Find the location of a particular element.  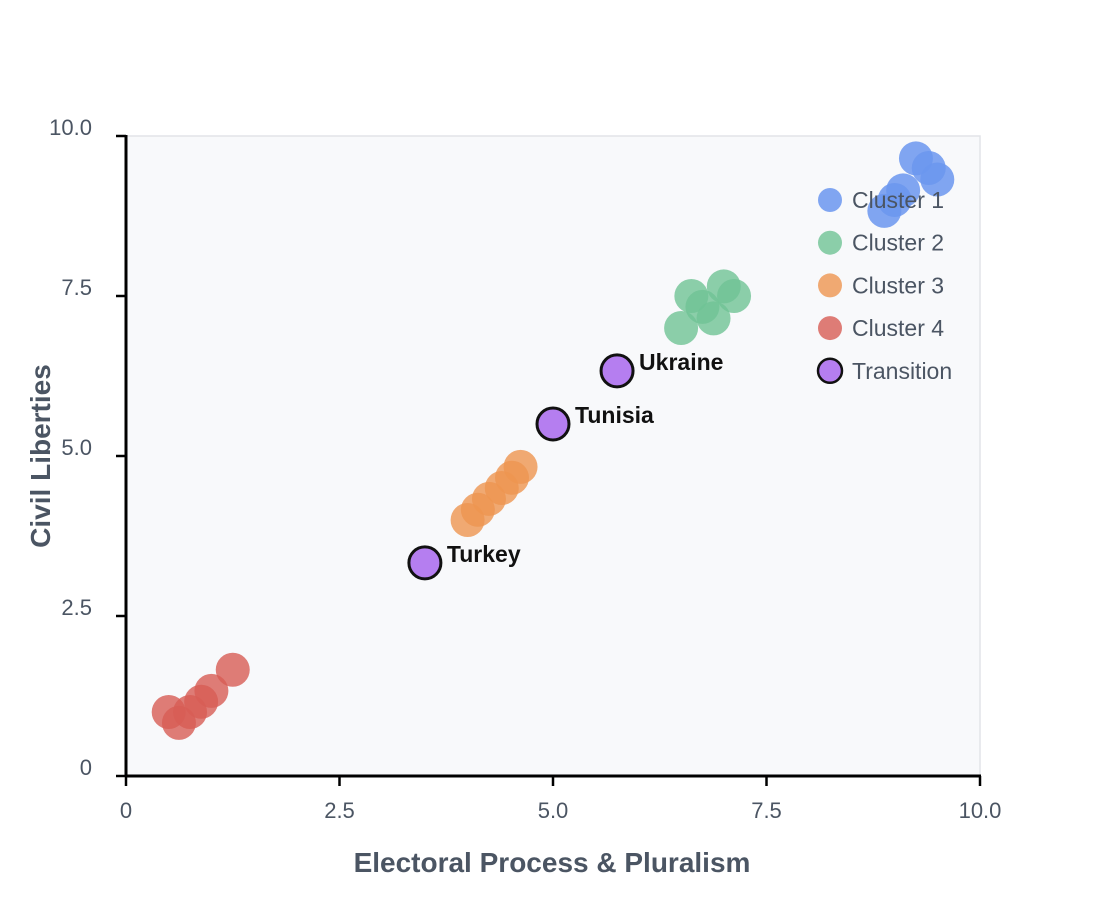

point-label: Turkey is located at coordinates (484, 554).